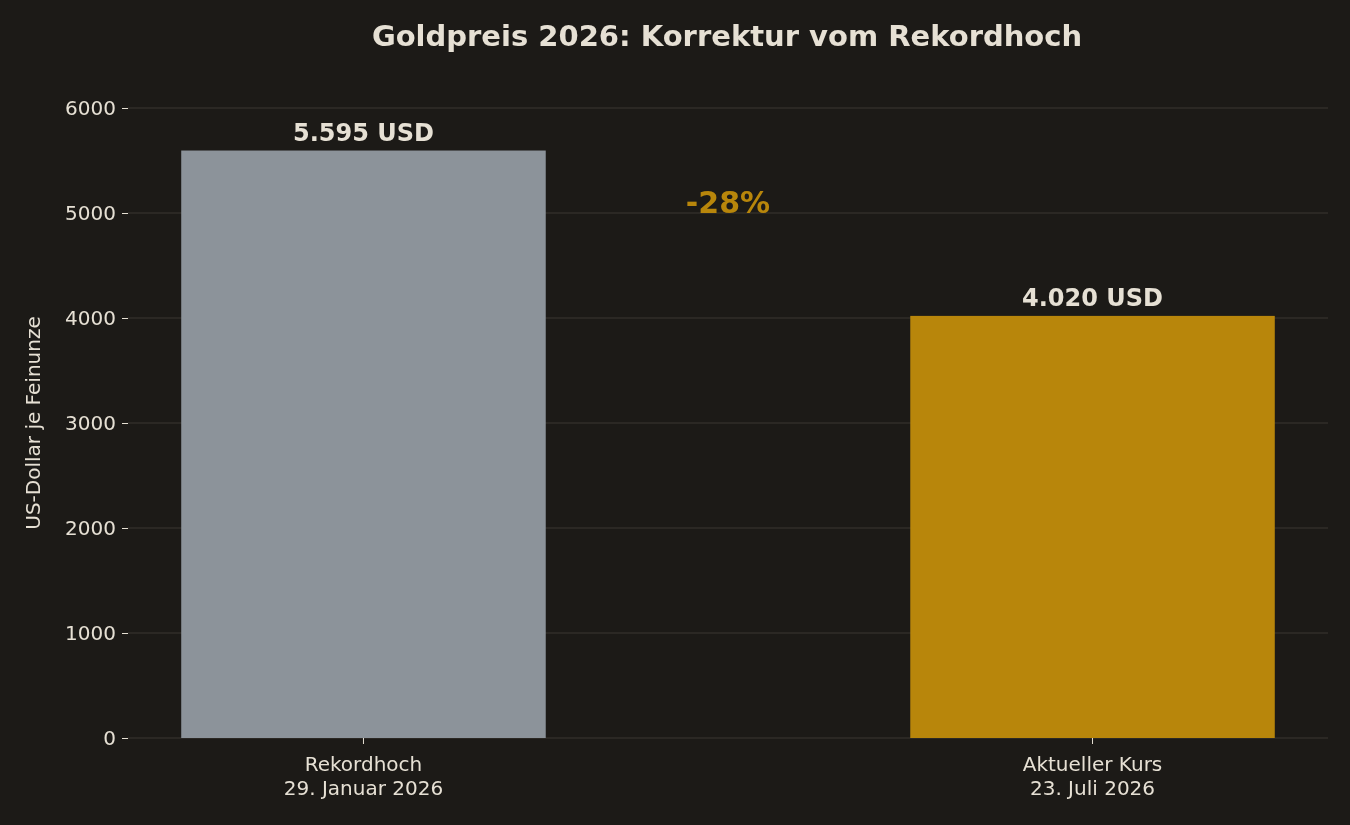  I want to click on y-tick-label: 5000, so click(90, 212).